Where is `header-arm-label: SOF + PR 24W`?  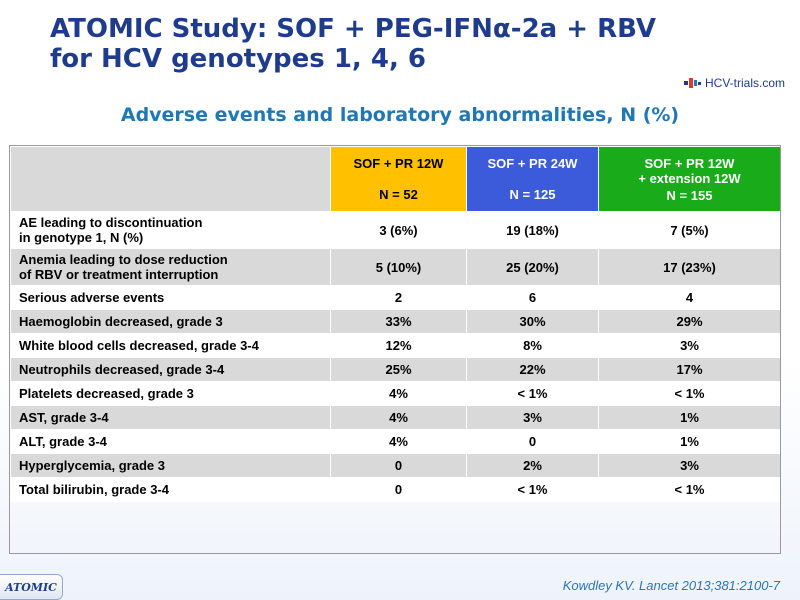
header-arm-label: SOF + PR 24W is located at coordinates (532, 163).